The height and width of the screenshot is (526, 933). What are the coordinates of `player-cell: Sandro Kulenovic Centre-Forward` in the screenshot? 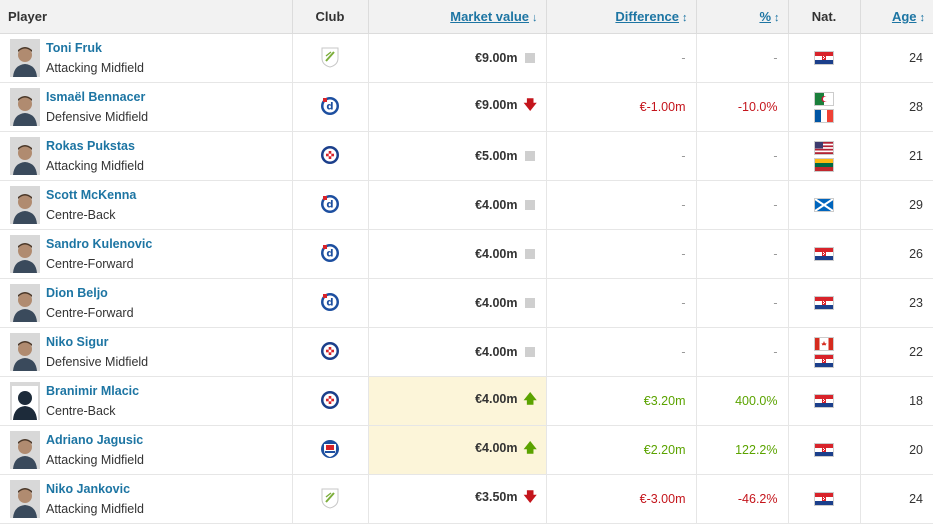 It's located at (146, 254).